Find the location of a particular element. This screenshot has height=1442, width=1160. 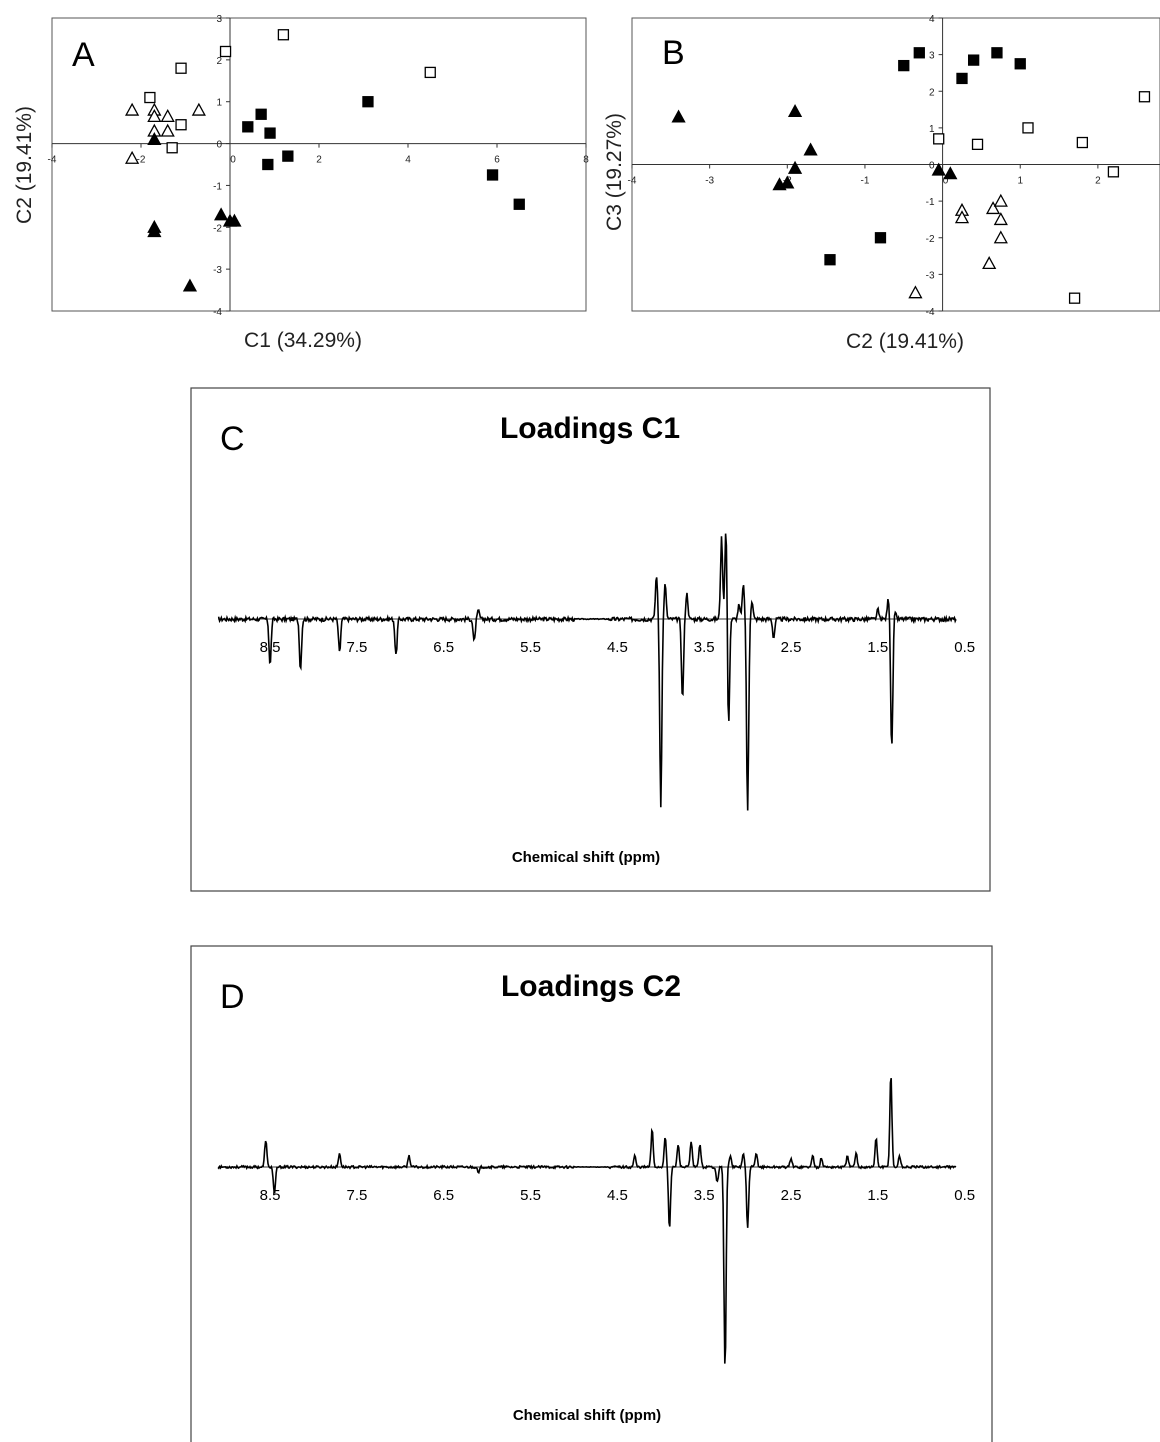

panel-c-label: C is located at coordinates (232, 439).